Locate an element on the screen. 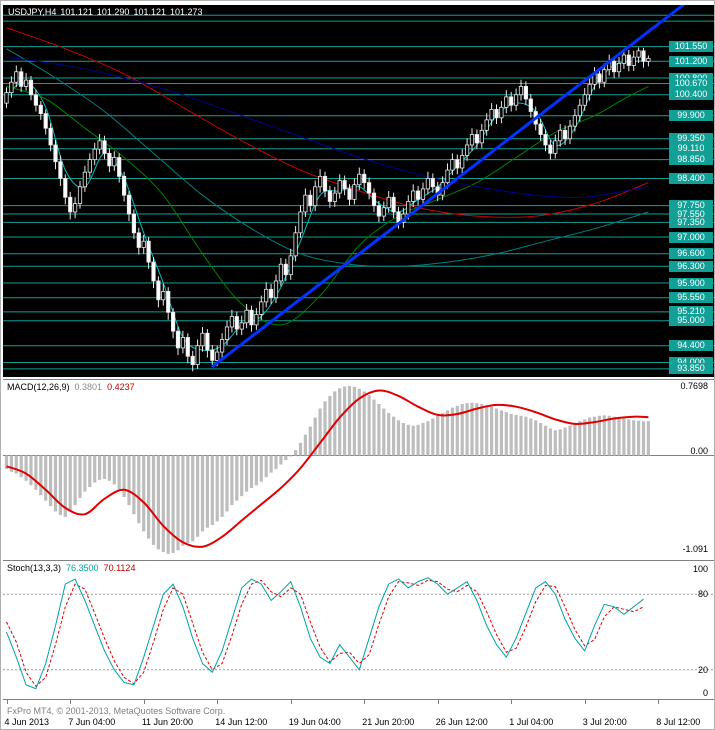  time-axis-label: 21 Jun 20:00 is located at coordinates (388, 722).